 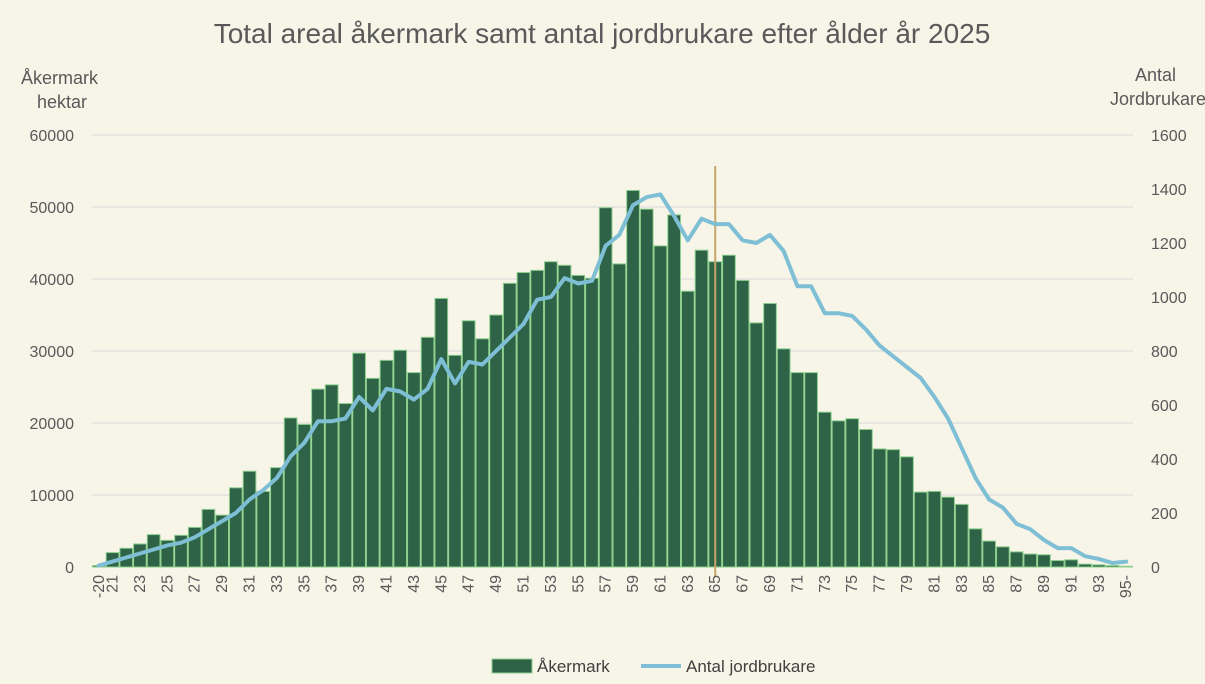 I want to click on right-tick-label: 600, so click(x=1164, y=406).